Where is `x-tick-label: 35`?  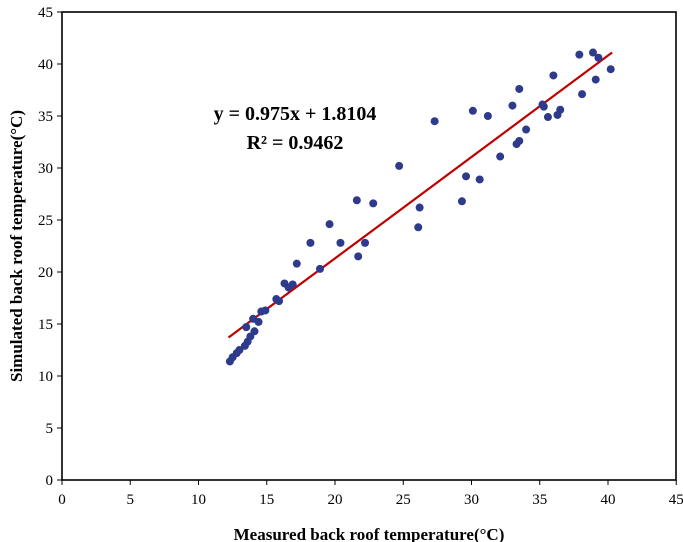
x-tick-label: 35 is located at coordinates (539, 500).